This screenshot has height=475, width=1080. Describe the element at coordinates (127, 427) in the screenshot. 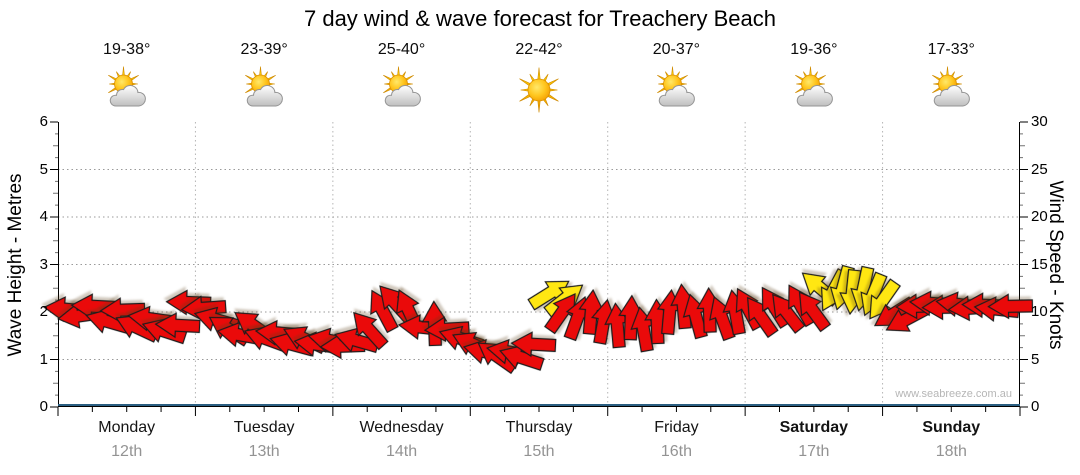

I see `day-name: Monday` at that location.